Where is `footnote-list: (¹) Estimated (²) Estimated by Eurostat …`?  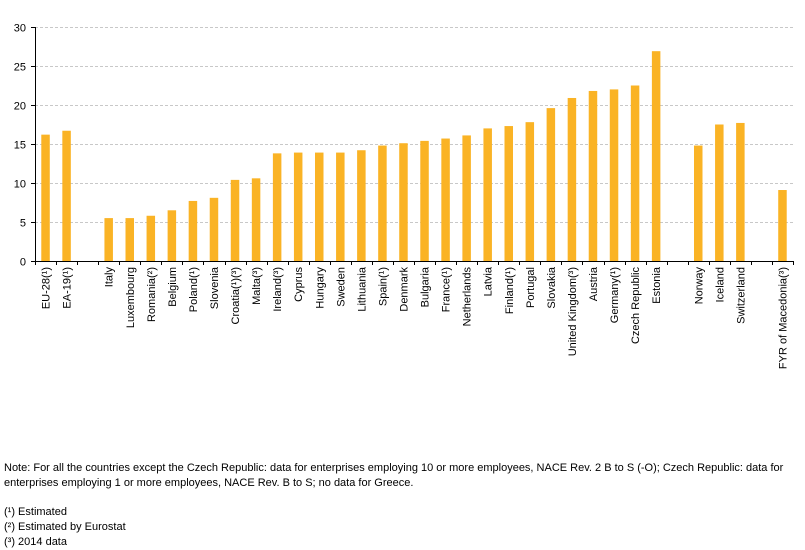 footnote-list: (¹) Estimated (²) Estimated by Eurostat … is located at coordinates (399, 527).